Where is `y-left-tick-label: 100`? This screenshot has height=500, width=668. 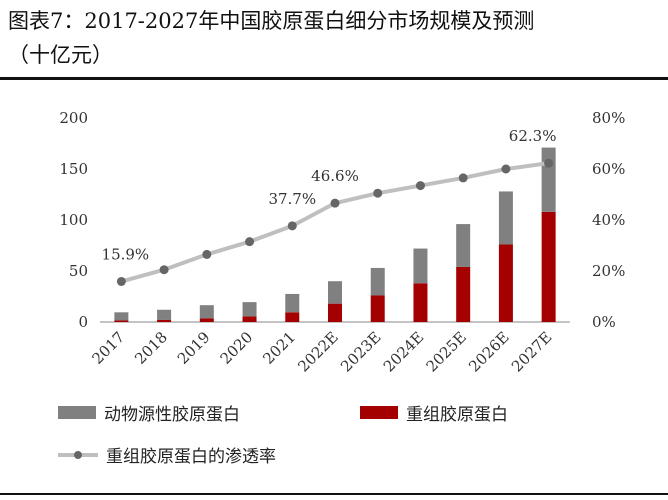 y-left-tick-label: 100 is located at coordinates (73, 220).